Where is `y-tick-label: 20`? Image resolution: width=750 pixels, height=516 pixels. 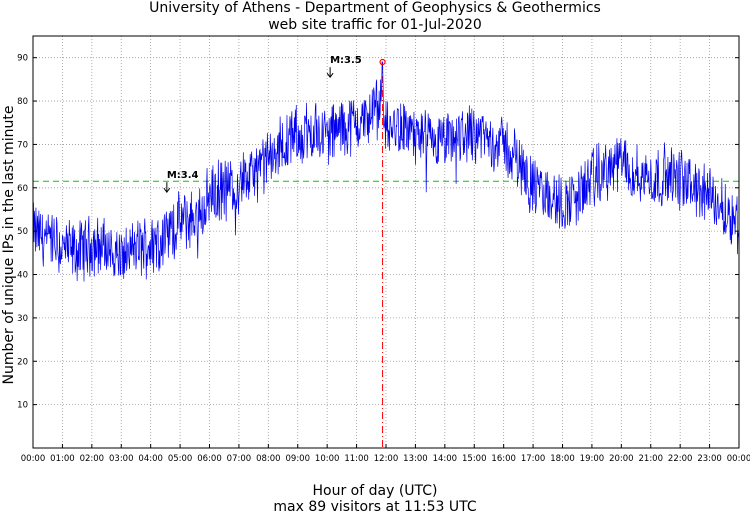
y-tick-label: 20 is located at coordinates (22, 362).